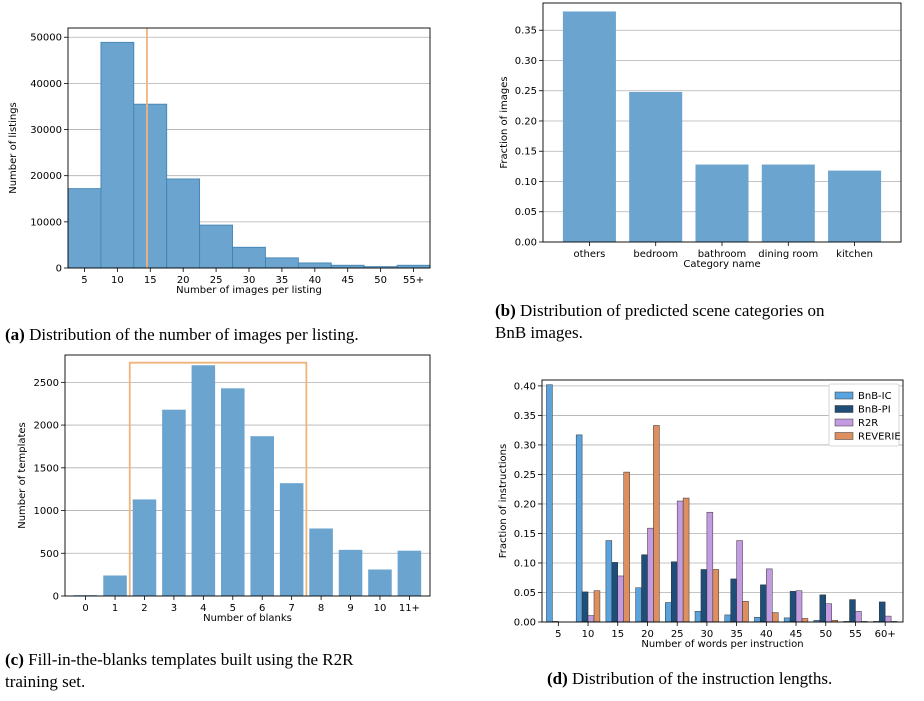 The image size is (924, 701). Describe the element at coordinates (183, 280) in the screenshot. I see `xtick-label-a: 20` at that location.